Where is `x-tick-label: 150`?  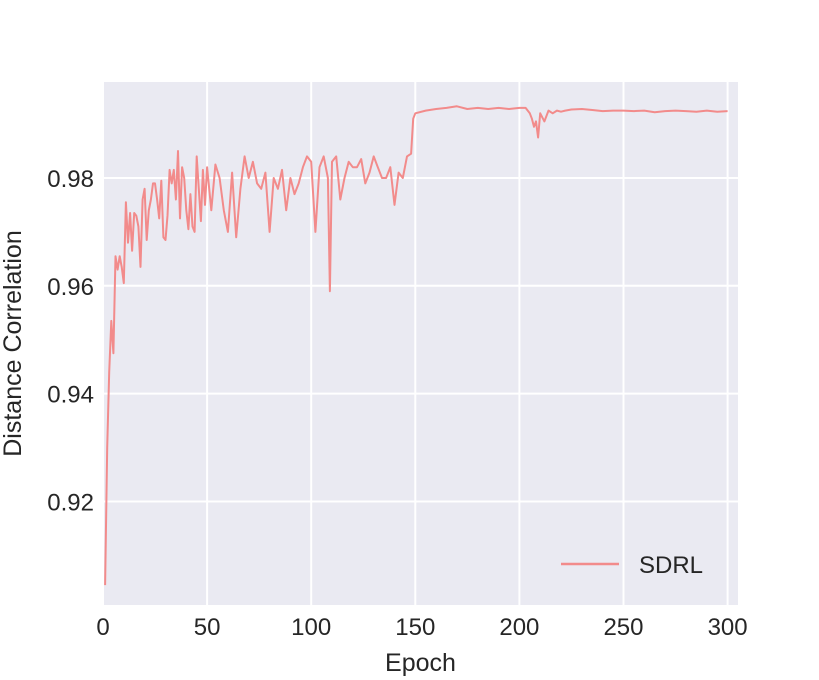 x-tick-label: 150 is located at coordinates (415, 627).